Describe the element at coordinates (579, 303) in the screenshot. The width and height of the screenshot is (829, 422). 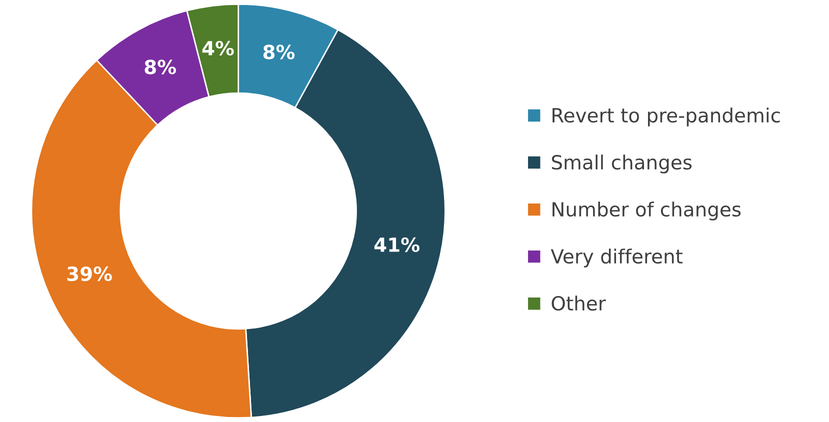
I see `legend-label: Other` at that location.